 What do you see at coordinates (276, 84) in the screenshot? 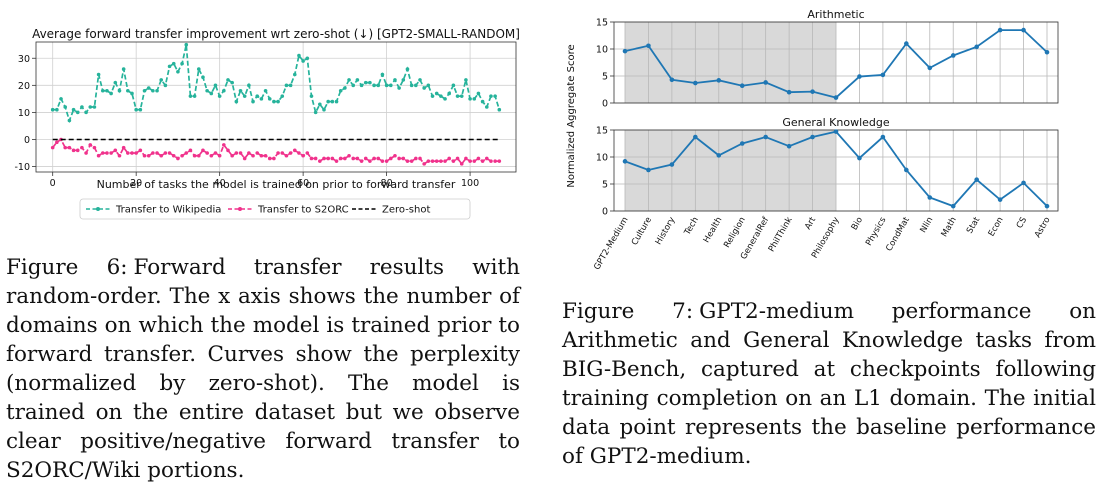
I see `series-line` at bounding box center [276, 84].